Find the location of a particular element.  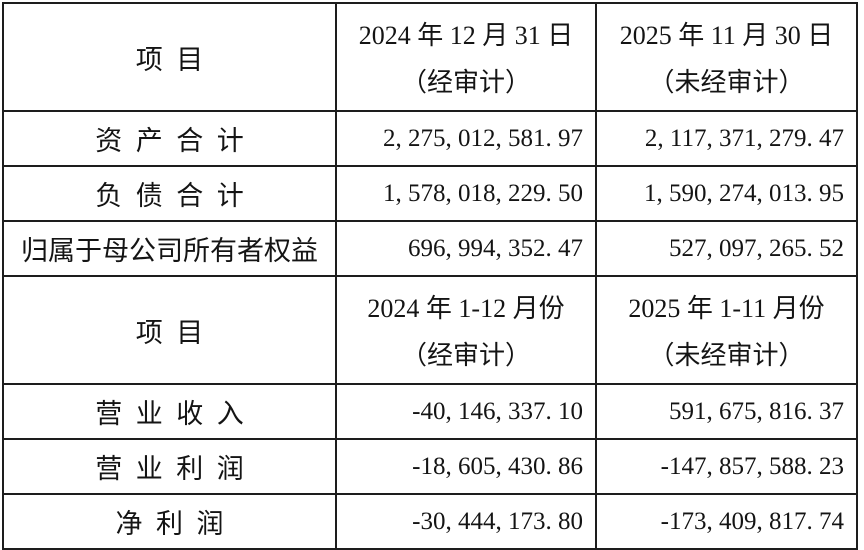

row-label: 归属于母公司所有者权益 is located at coordinates (169, 251).